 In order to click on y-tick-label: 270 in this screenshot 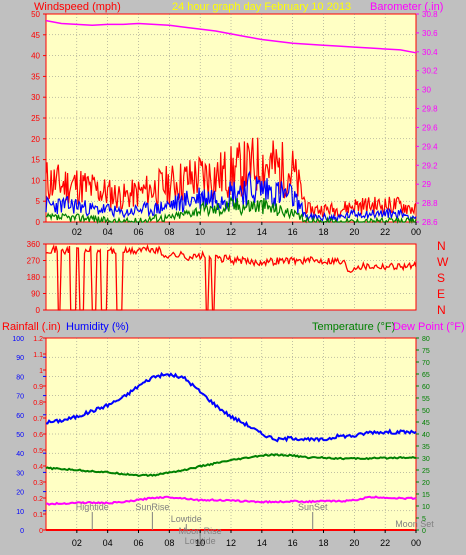, I will do `click(34, 261)`.